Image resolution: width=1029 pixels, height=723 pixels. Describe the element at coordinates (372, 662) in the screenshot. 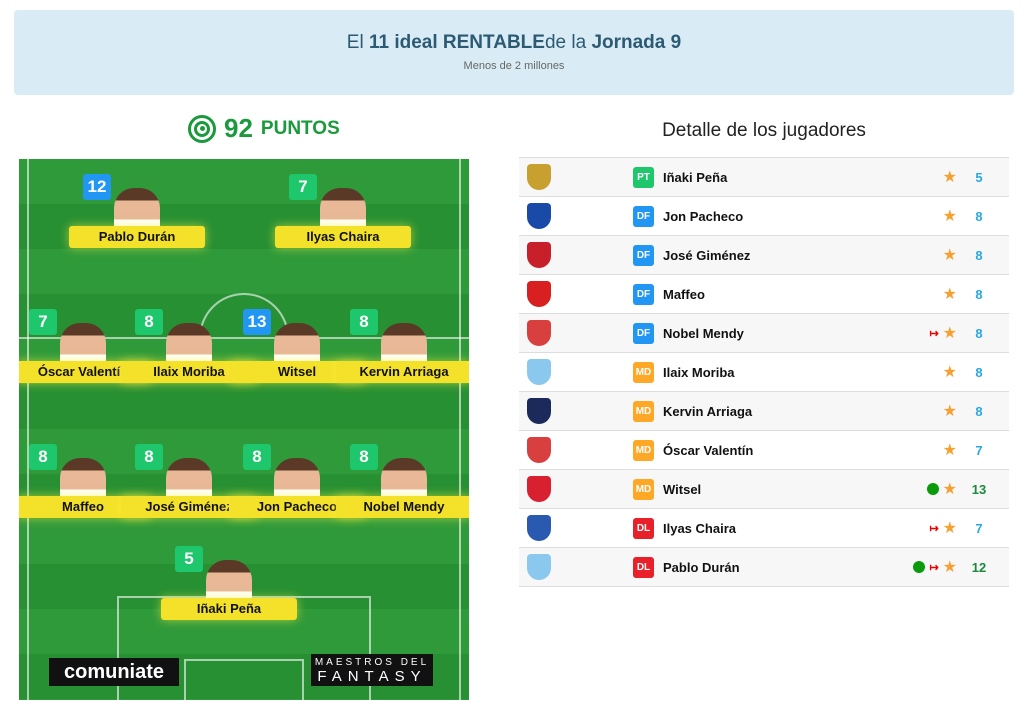

I see `logo-top: MAESTROS DEL` at that location.